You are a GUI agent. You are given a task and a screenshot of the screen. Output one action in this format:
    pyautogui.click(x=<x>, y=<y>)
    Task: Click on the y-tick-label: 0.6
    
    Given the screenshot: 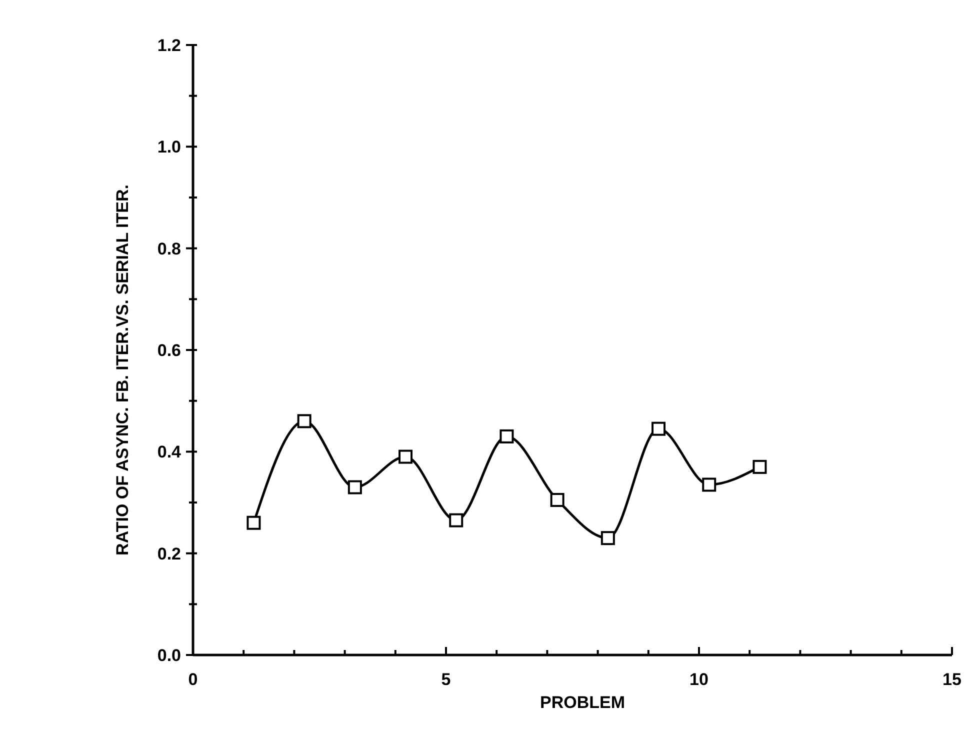 What is the action you would take?
    pyautogui.click(x=169, y=350)
    